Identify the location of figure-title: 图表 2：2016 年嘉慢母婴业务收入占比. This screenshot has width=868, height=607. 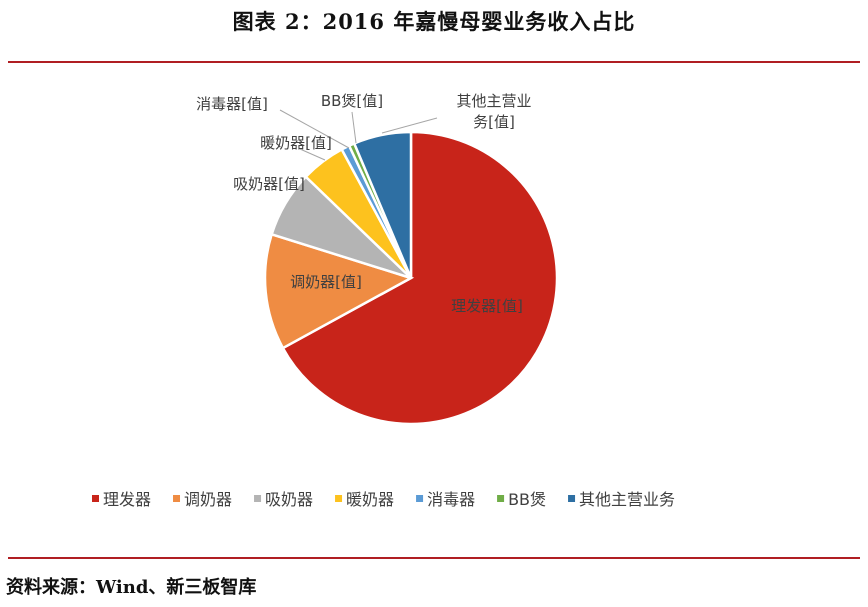
(434, 21).